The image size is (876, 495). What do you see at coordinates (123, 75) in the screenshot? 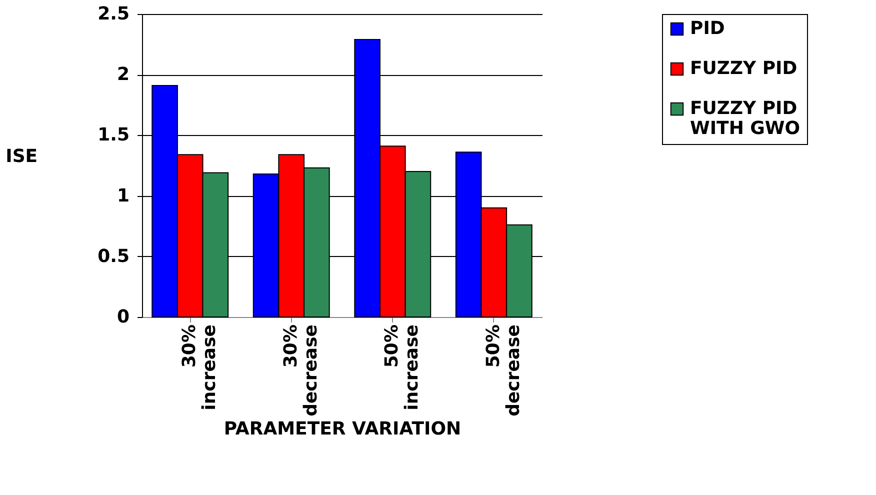
I see `y-tick-label: 2` at bounding box center [123, 75].